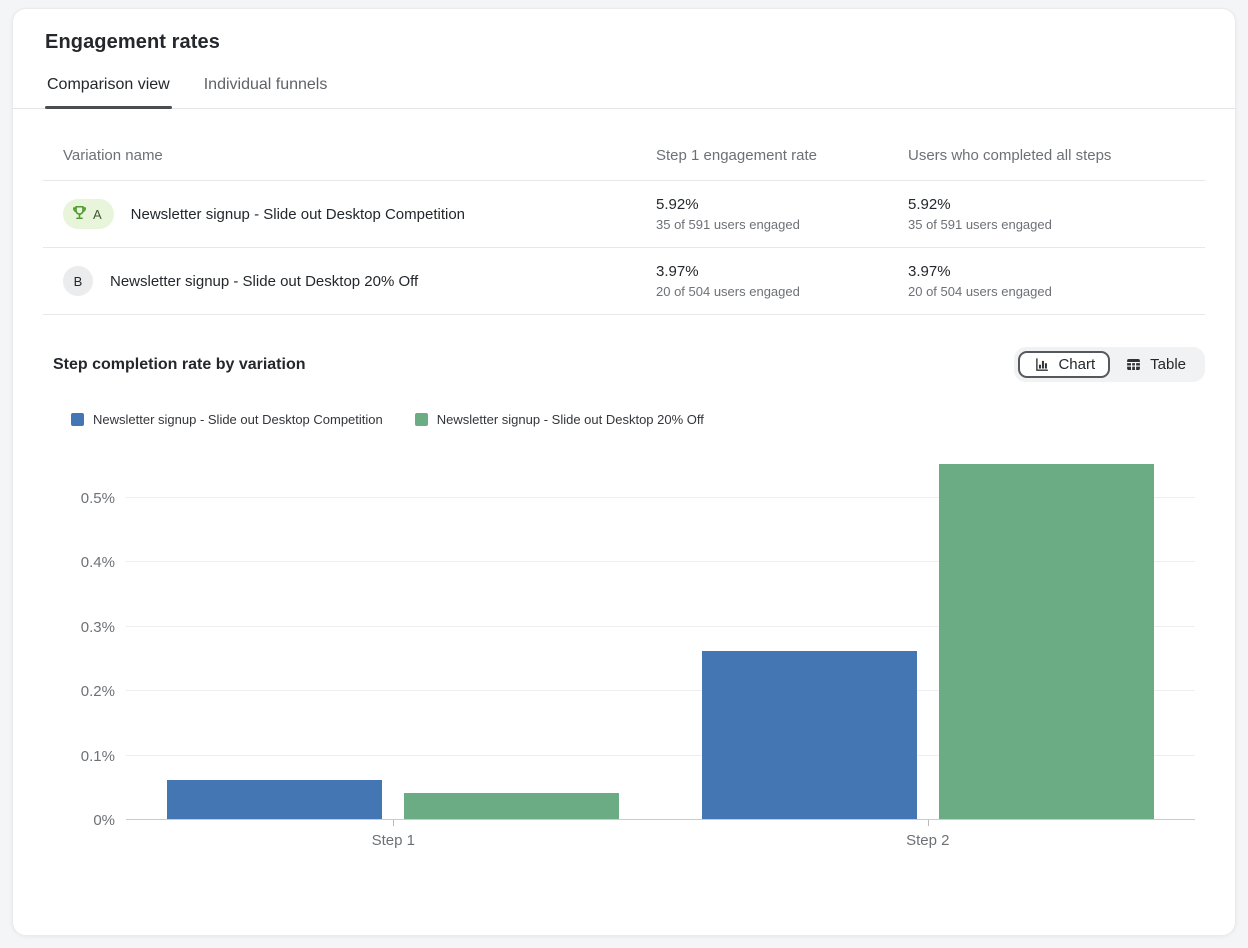 This screenshot has height=948, width=1248. I want to click on chart-table-toggle: Chart Table, so click(1109, 364).